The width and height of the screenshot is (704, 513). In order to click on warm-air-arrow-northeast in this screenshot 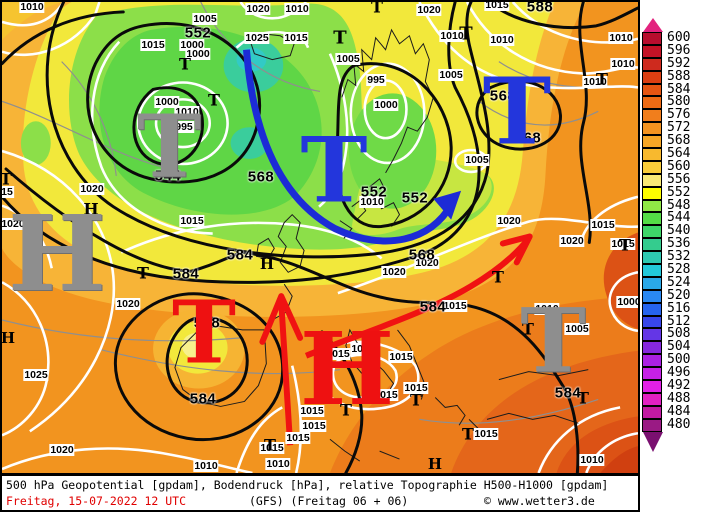, I will do `click(418, 296)`.